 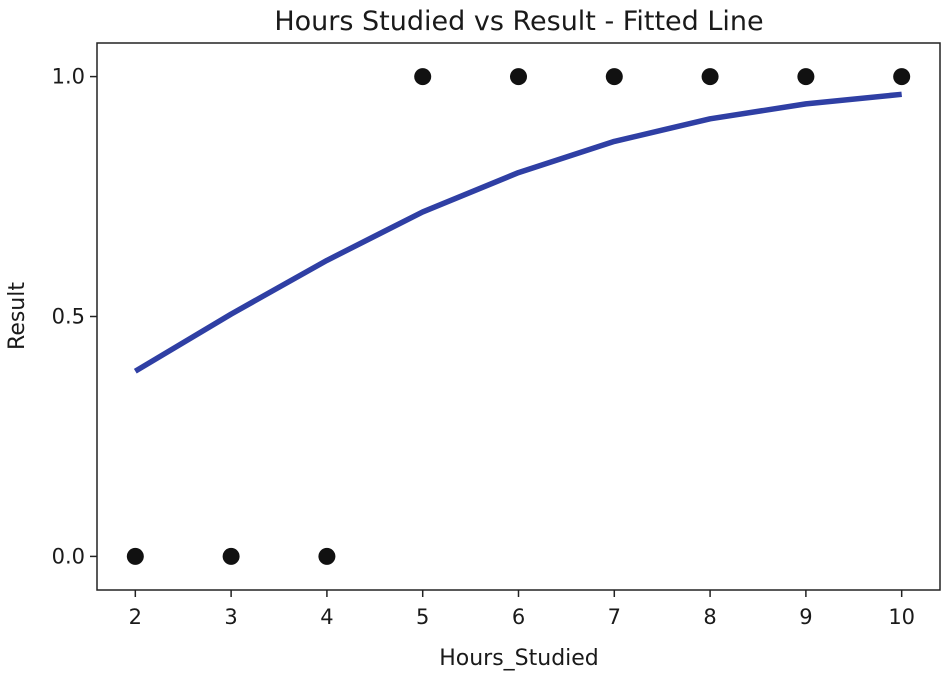 I want to click on x-tick-label: 2, so click(x=135, y=617).